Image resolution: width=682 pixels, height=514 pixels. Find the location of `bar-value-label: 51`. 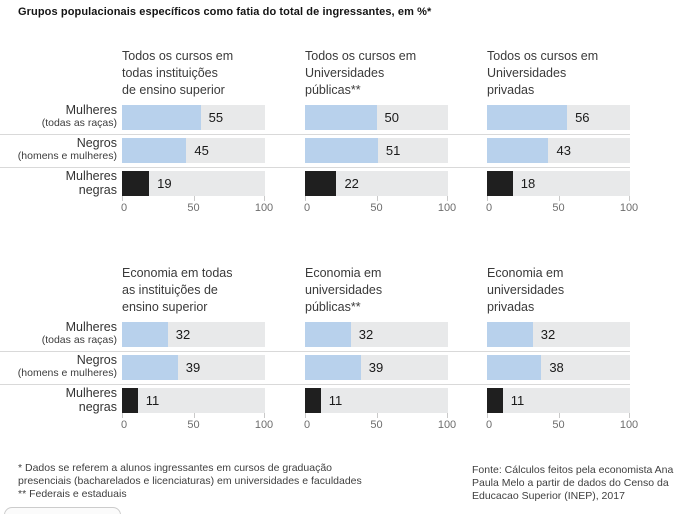

bar-value-label: 51 is located at coordinates (393, 150).